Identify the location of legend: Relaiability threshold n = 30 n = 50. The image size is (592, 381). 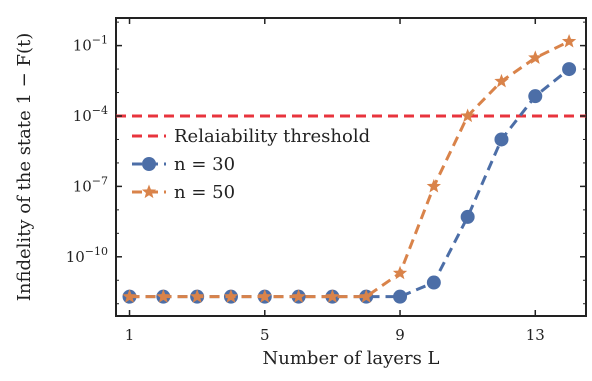
(251, 164).